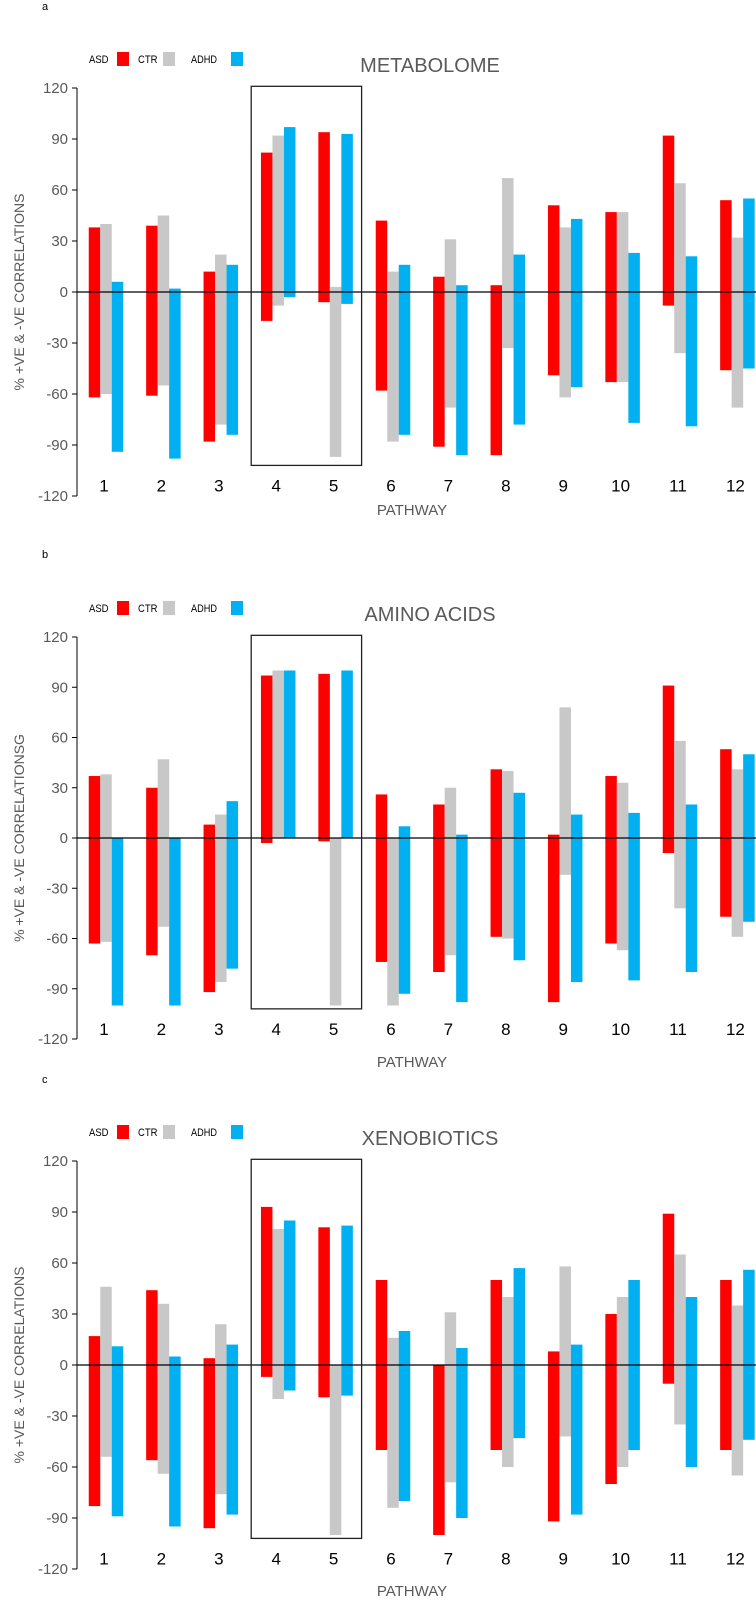 Image resolution: width=756 pixels, height=1600 pixels. Describe the element at coordinates (678, 1558) in the screenshot. I see `x-tick-label: 11` at that location.